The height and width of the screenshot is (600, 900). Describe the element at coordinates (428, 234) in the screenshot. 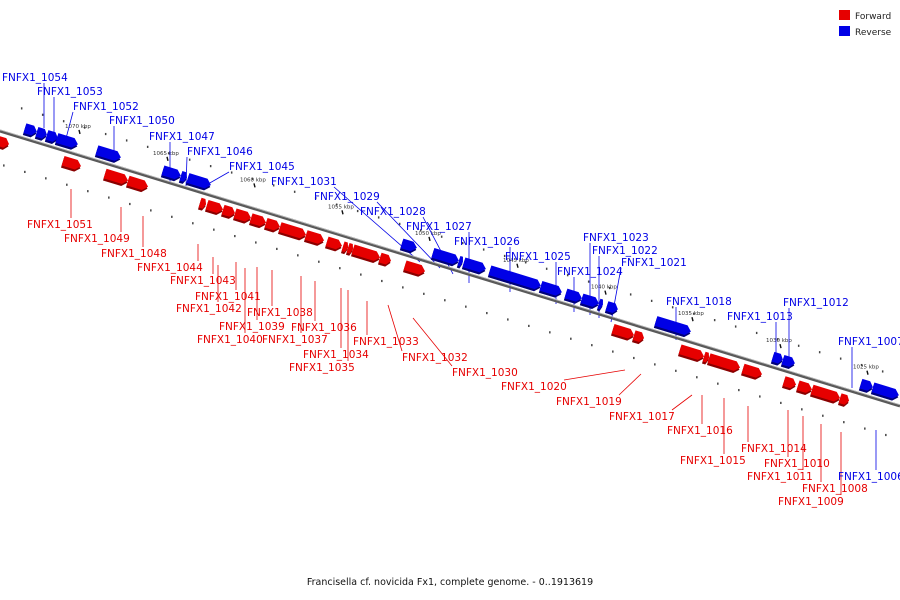

I see `kbp-tick-label: 1050 kbp` at that location.